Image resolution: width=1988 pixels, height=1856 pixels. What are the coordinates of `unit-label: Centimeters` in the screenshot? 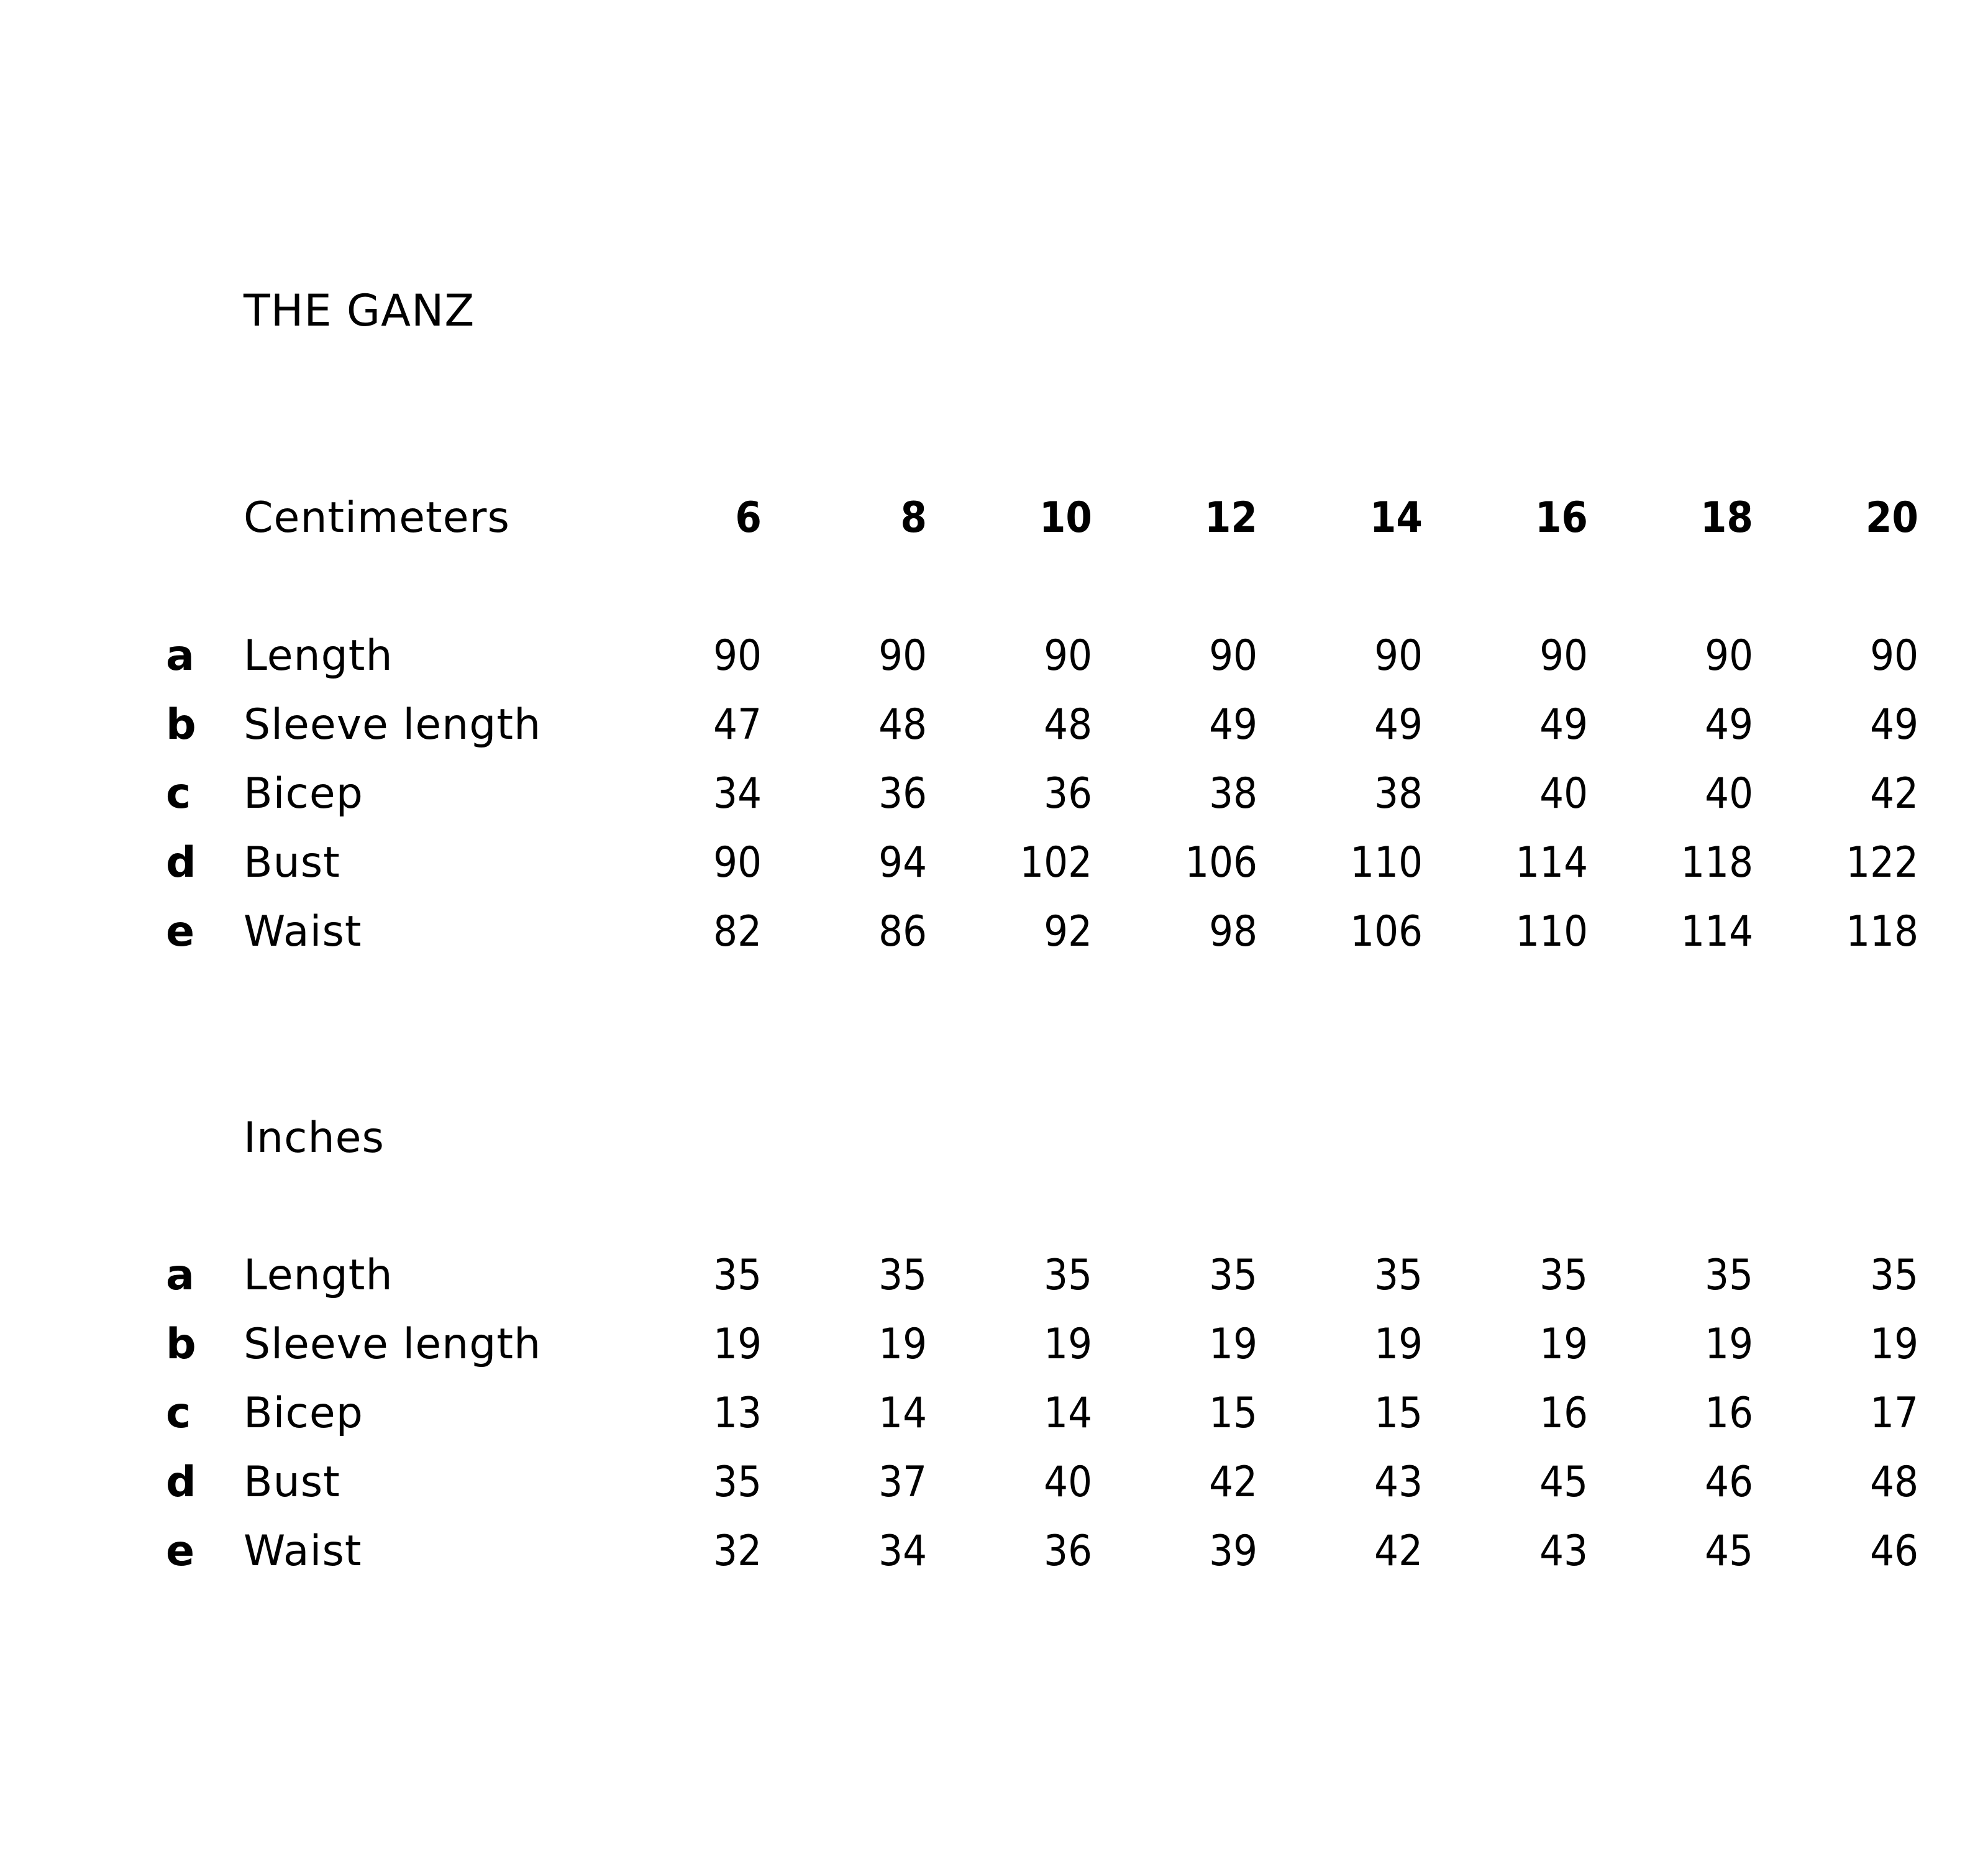 It's located at (377, 517).